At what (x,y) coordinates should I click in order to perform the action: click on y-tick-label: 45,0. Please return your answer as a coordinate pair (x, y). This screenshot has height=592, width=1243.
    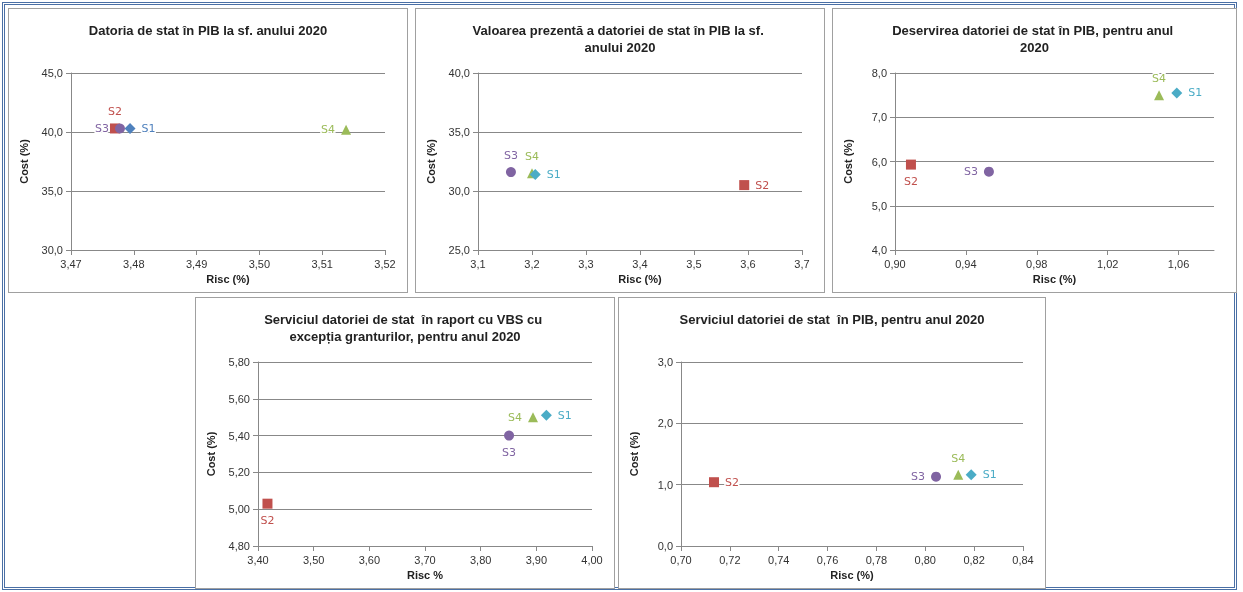
    Looking at the image, I should click on (52, 73).